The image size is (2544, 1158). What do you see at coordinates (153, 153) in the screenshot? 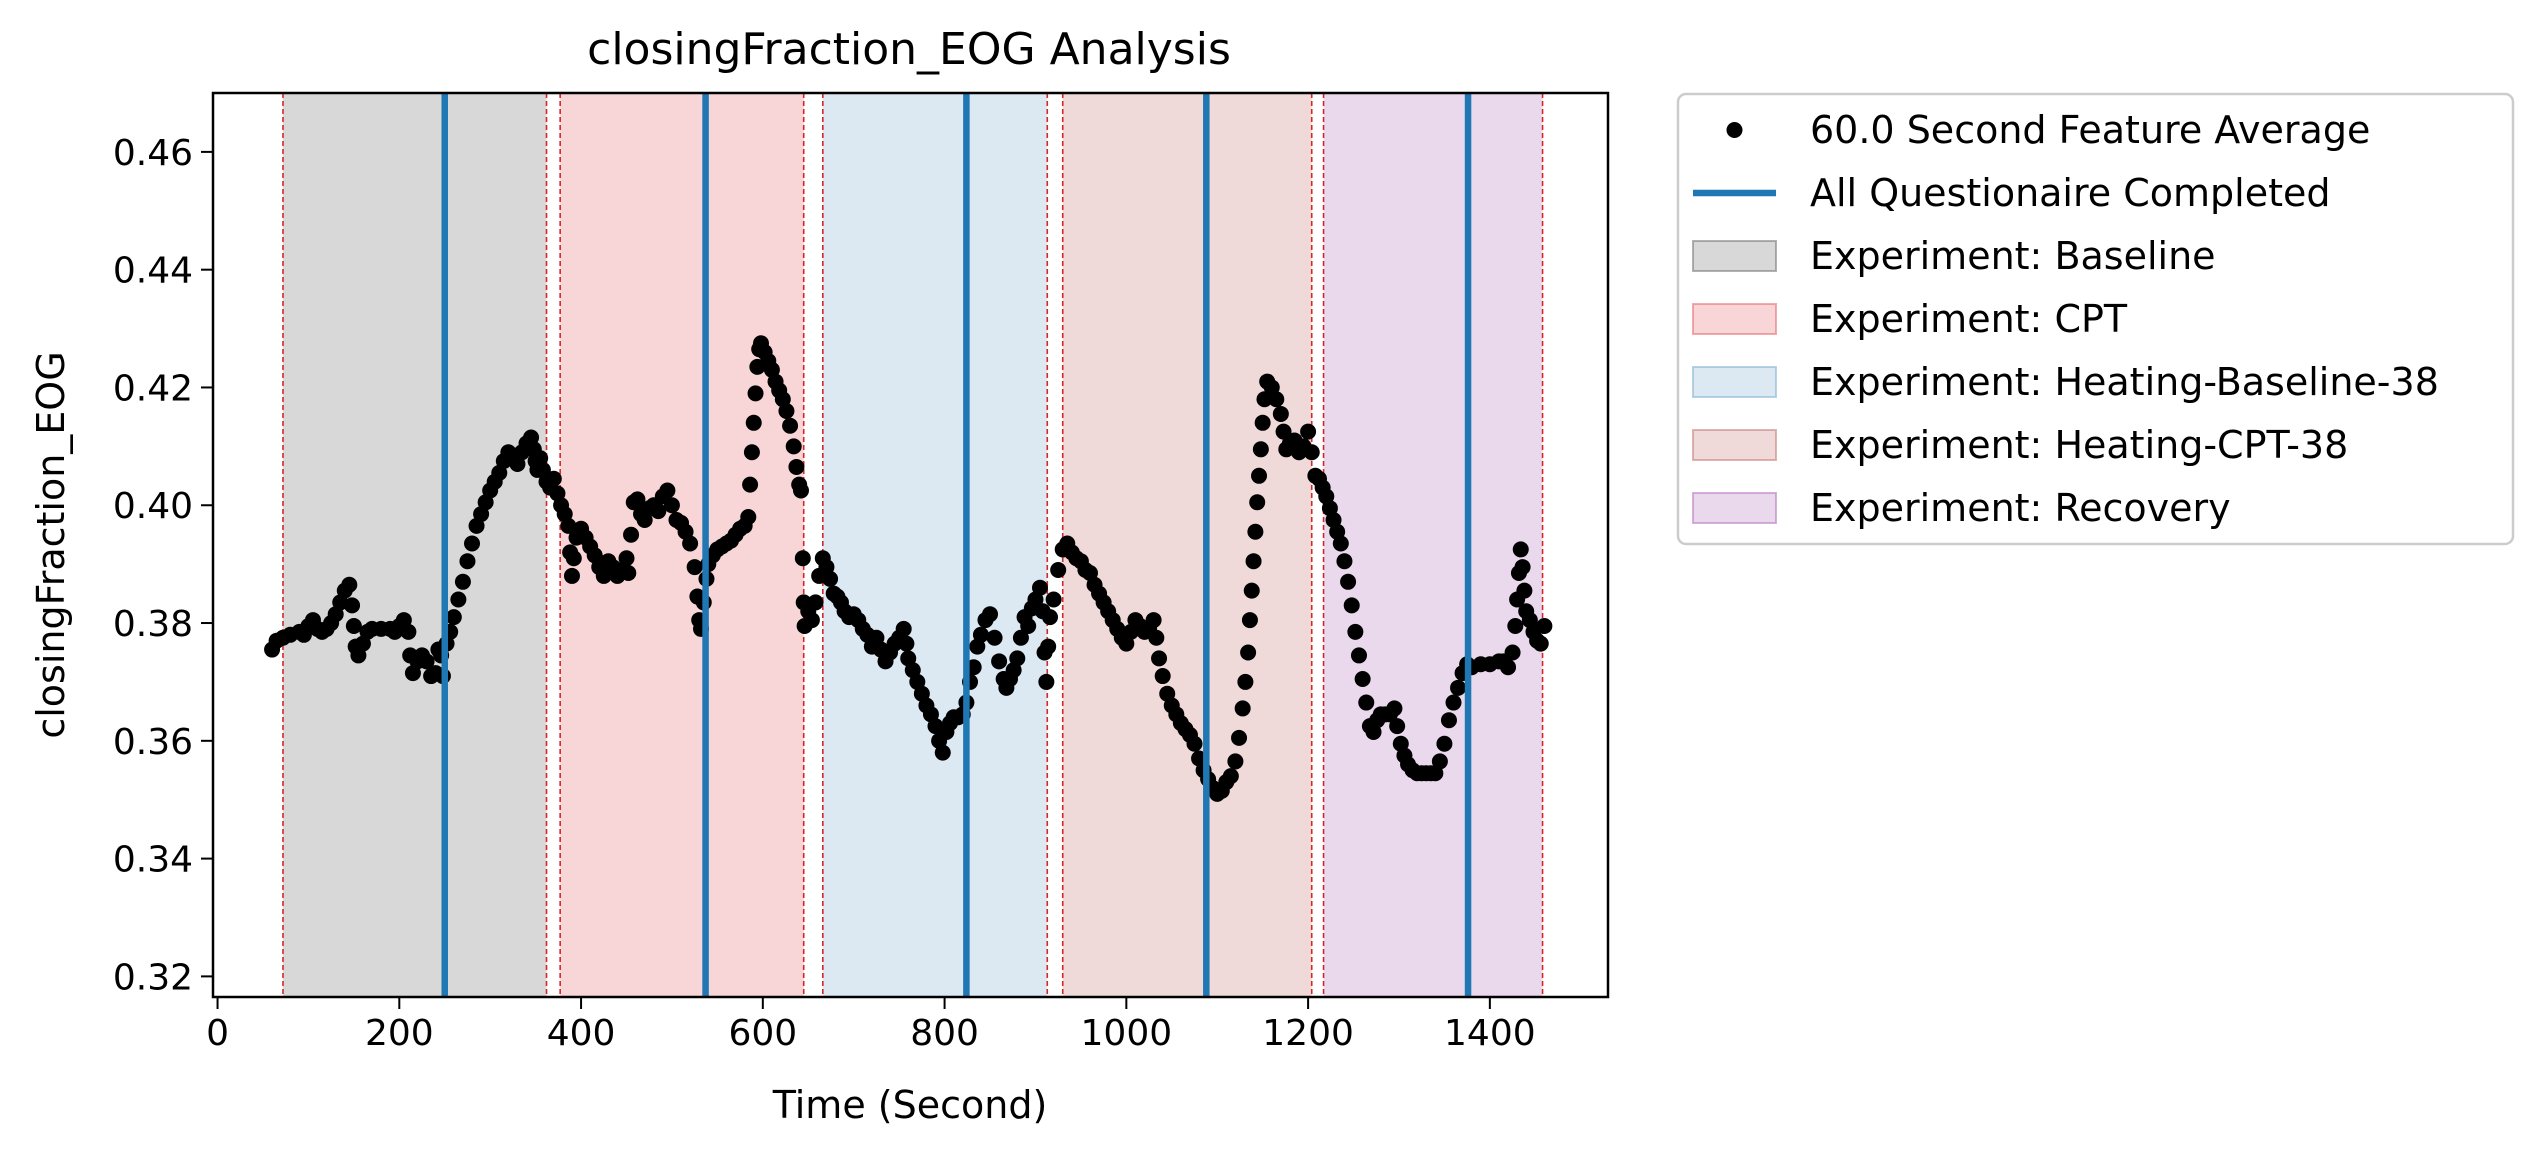
I see `y-tick-label: 0.46` at bounding box center [153, 153].